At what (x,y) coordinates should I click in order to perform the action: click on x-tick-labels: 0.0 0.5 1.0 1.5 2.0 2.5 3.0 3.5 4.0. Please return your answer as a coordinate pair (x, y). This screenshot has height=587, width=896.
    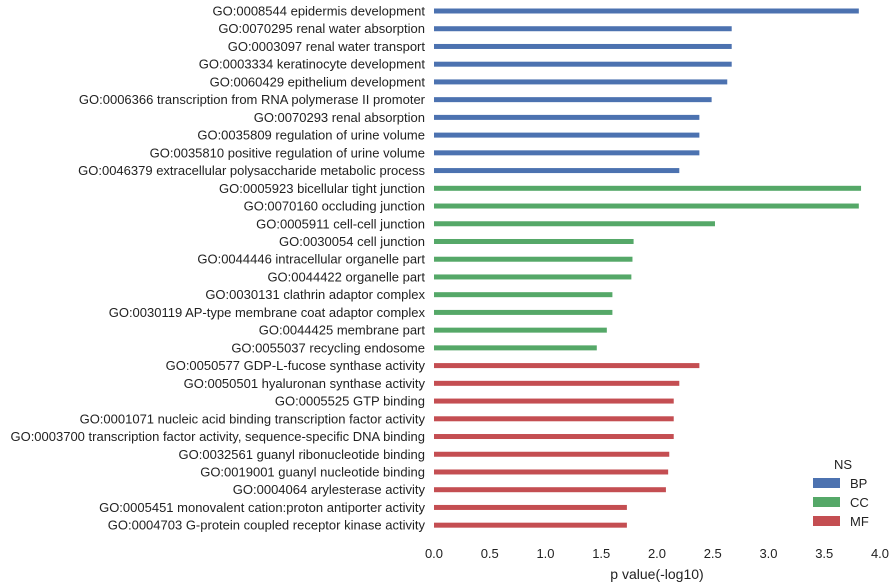
    Looking at the image, I should click on (657, 553).